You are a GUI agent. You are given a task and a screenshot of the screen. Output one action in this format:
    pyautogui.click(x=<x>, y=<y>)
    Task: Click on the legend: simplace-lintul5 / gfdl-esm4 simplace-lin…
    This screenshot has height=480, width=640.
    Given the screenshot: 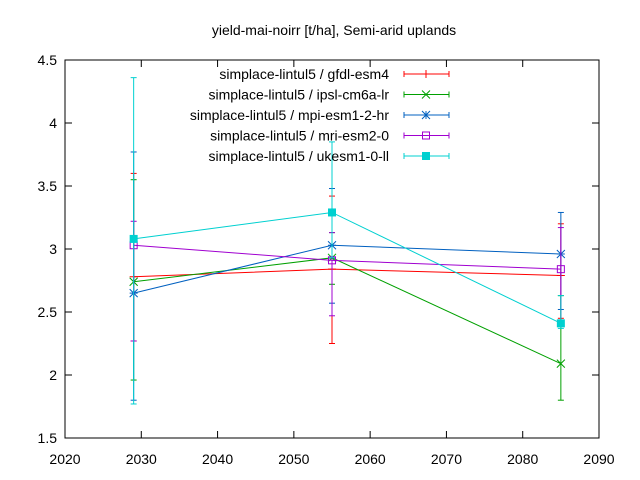 What is the action you would take?
    pyautogui.click(x=320, y=115)
    